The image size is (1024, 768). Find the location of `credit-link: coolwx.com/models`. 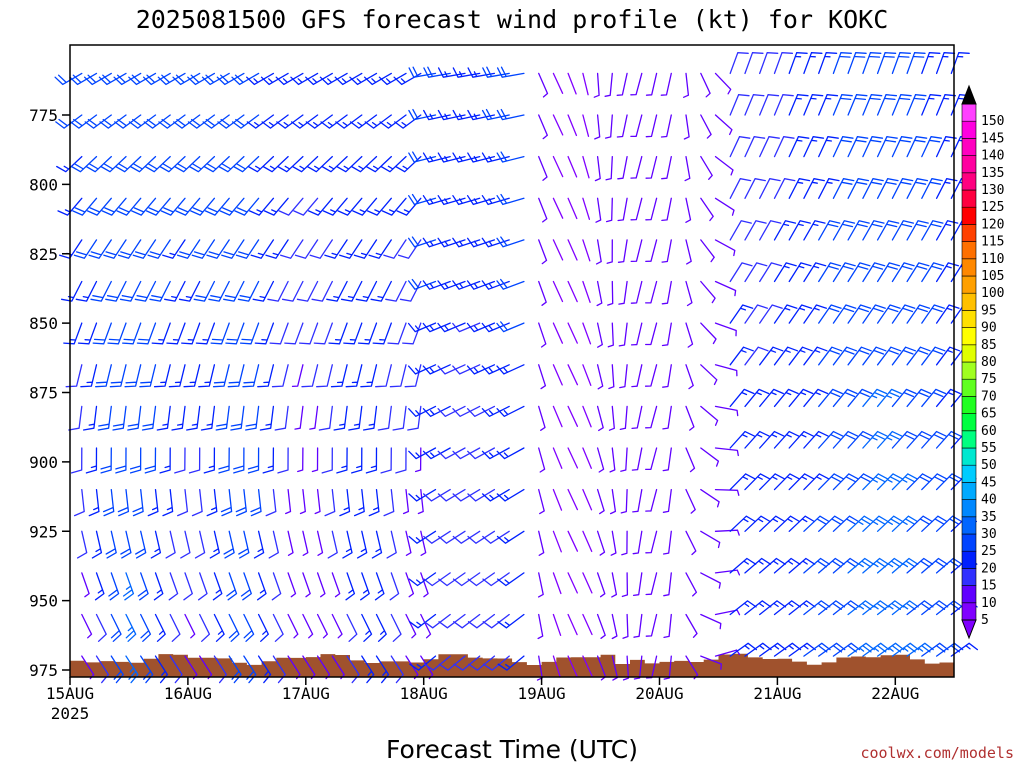

credit-link: coolwx.com/models is located at coordinates (937, 753).